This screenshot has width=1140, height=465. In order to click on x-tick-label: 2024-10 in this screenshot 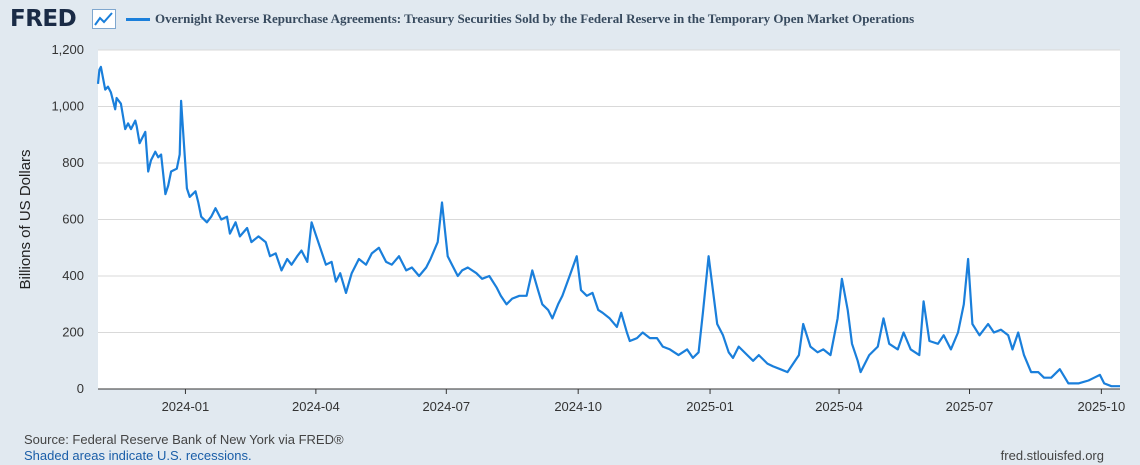, I will do `click(578, 406)`.